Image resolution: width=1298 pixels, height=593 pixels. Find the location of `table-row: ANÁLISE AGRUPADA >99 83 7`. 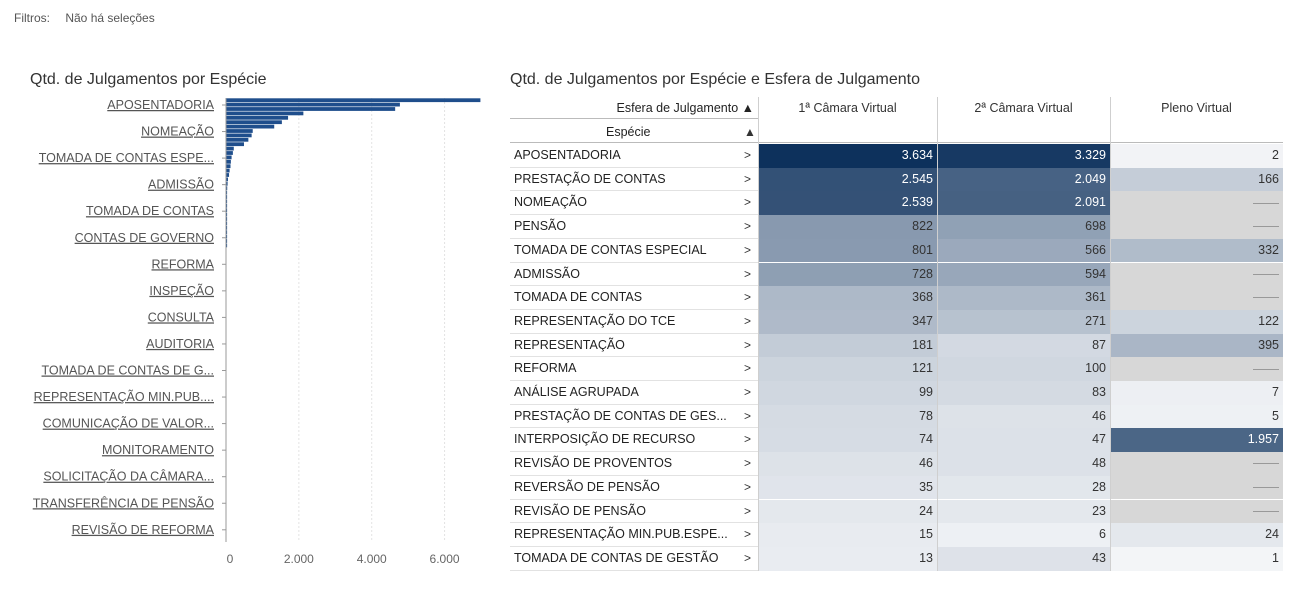

table-row: ANÁLISE AGRUPADA >99 83 7 is located at coordinates (896, 393).